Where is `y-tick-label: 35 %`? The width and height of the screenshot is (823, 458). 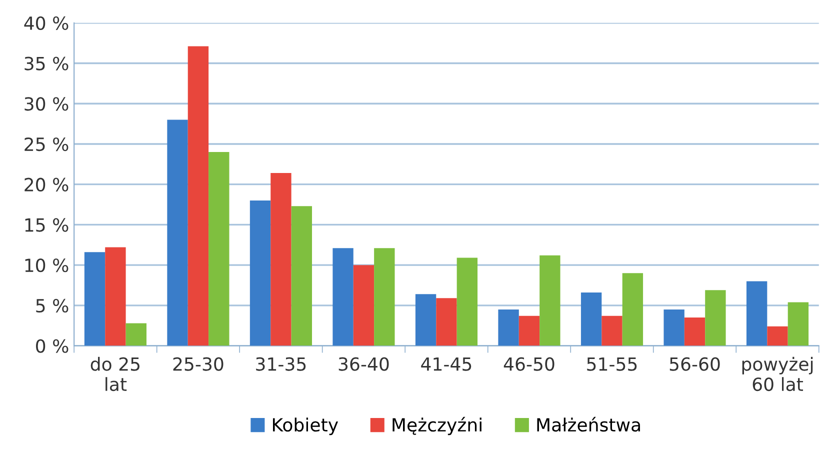
y-tick-label: 35 % is located at coordinates (46, 63).